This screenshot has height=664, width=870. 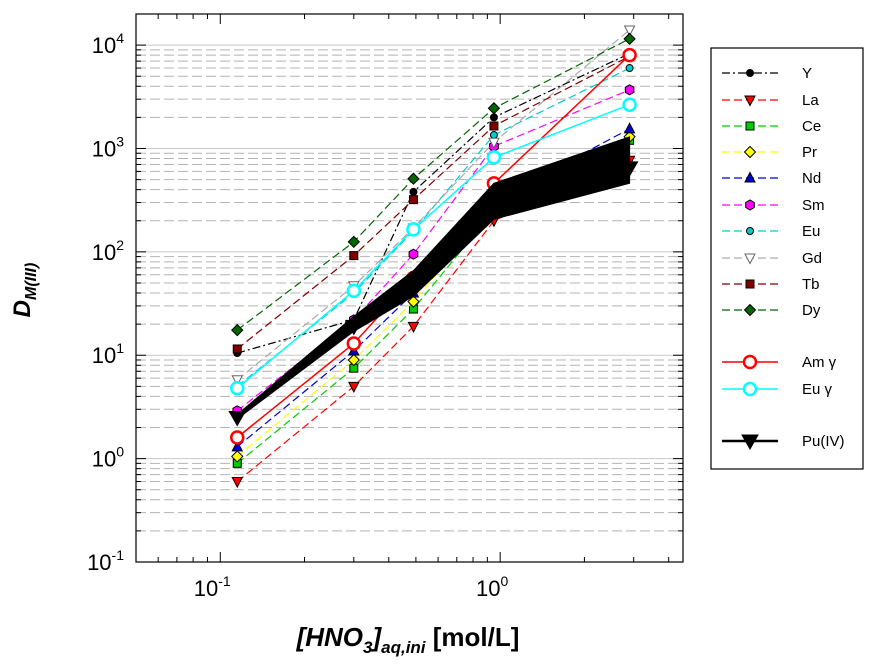 I want to click on x-title-sub2: aq,ini, so click(x=404, y=647).